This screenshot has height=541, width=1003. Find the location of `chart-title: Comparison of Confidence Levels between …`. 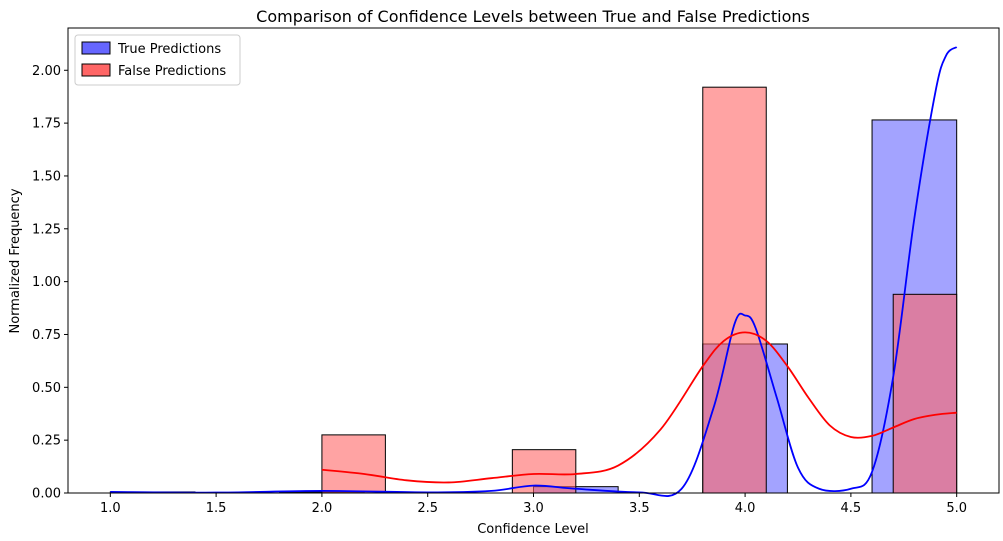

chart-title: Comparison of Confidence Levels between … is located at coordinates (533, 16).